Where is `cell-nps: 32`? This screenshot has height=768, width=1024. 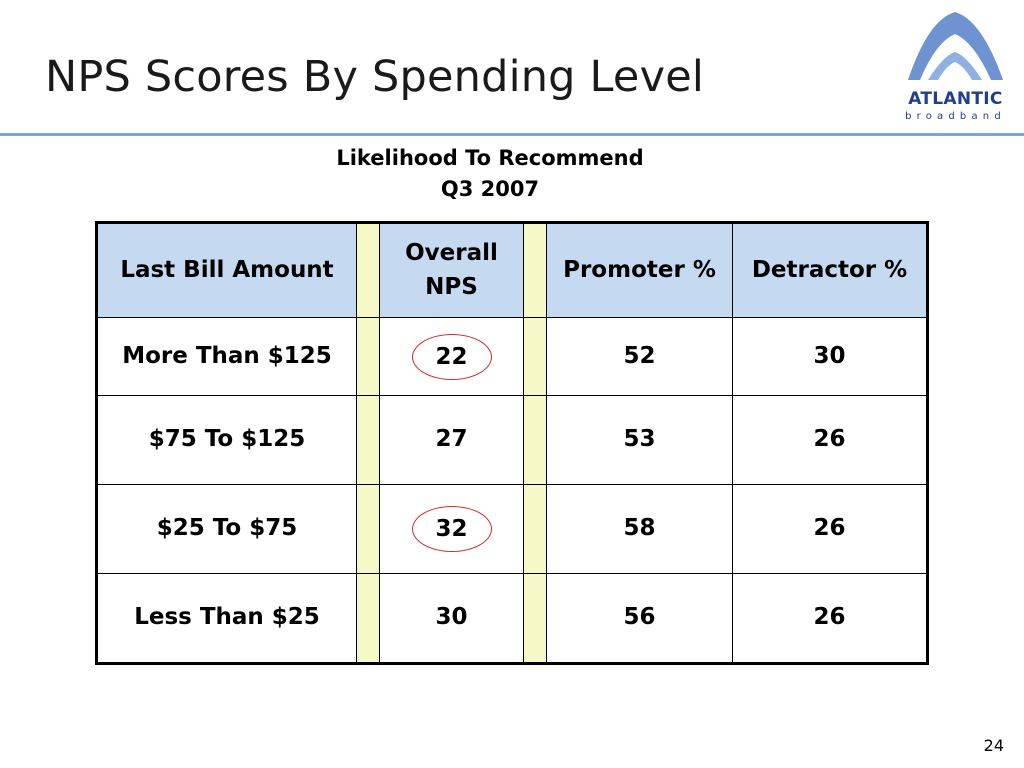 cell-nps: 32 is located at coordinates (451, 529).